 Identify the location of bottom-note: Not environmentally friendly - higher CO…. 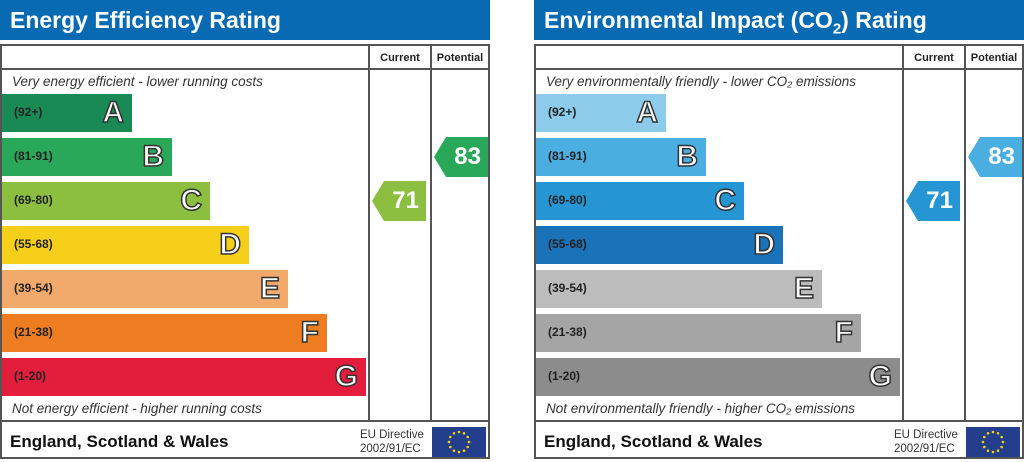
(701, 408).